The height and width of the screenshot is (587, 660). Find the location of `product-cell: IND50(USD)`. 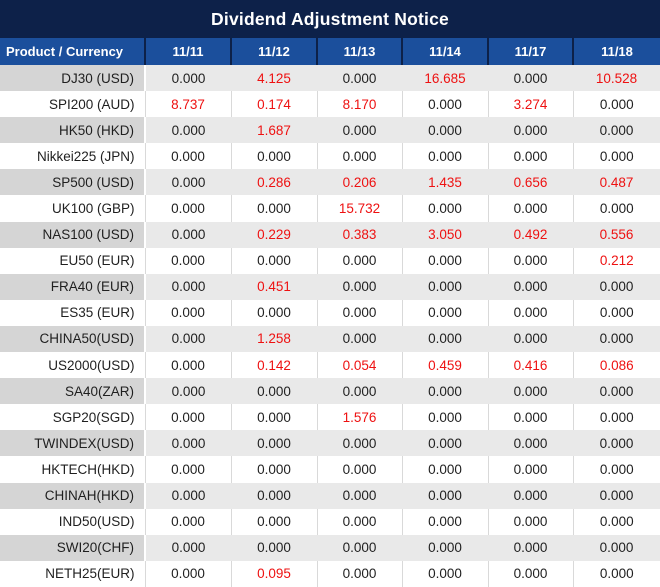

product-cell: IND50(USD) is located at coordinates (72, 521).